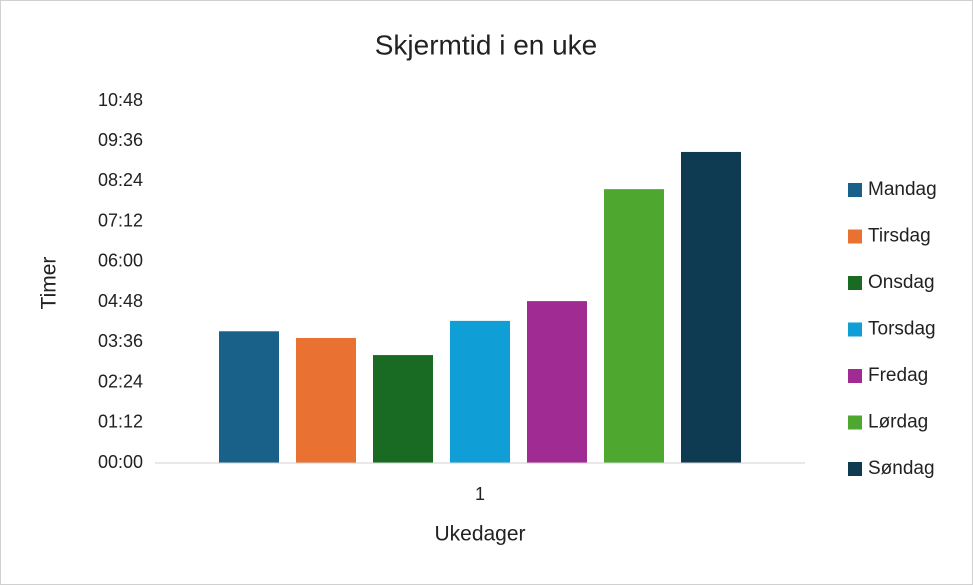 Image resolution: width=973 pixels, height=585 pixels. Describe the element at coordinates (898, 422) in the screenshot. I see `legend-label: Lørdag` at that location.